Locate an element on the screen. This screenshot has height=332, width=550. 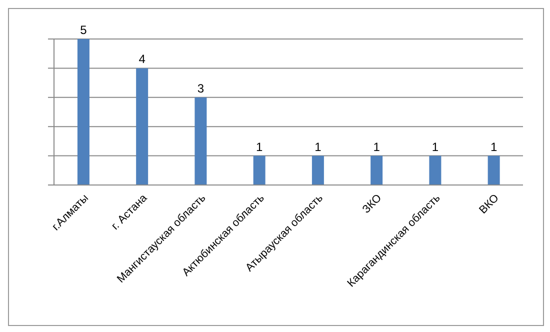
x-tick-label: ВКО is located at coordinates (489, 204).